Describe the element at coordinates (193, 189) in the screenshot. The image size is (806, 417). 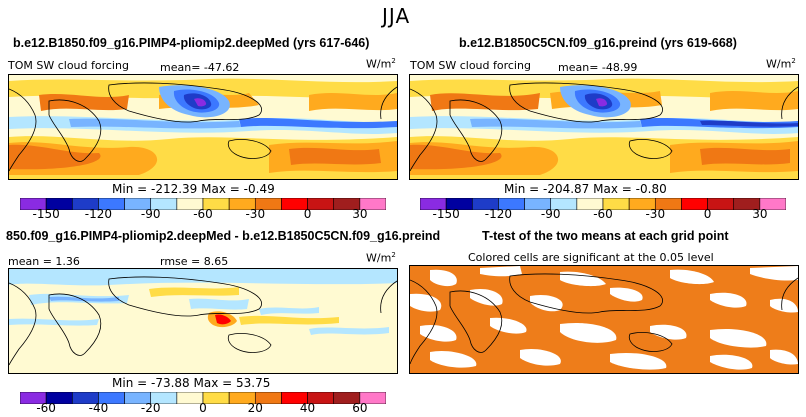
I see `minmax-top-left: Min = -212.39 Max = -0.49` at that location.